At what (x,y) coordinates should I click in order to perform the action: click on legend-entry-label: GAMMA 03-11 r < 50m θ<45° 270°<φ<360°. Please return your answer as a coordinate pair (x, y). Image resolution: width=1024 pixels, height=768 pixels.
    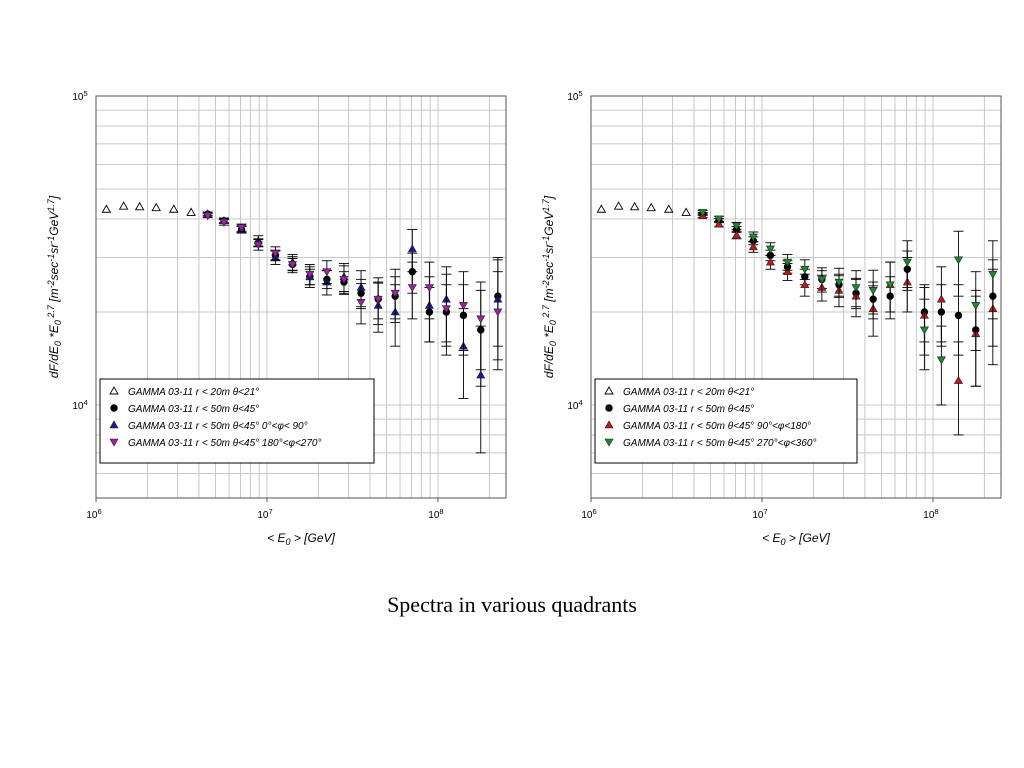
    Looking at the image, I should click on (720, 443).